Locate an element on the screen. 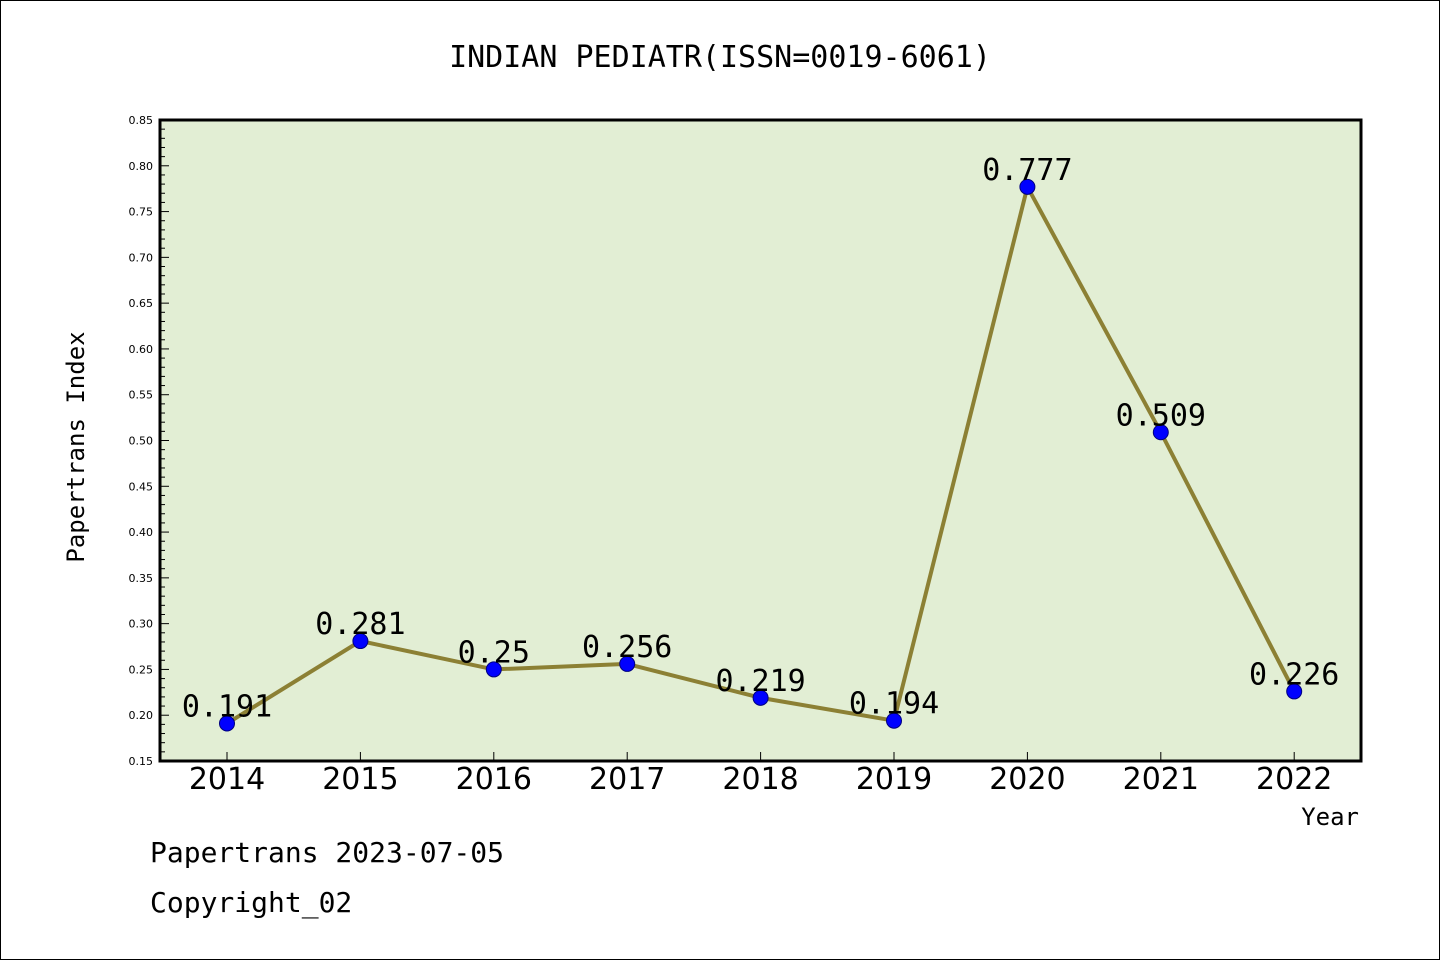  y-tick-label: 0.25 is located at coordinates (141, 669).